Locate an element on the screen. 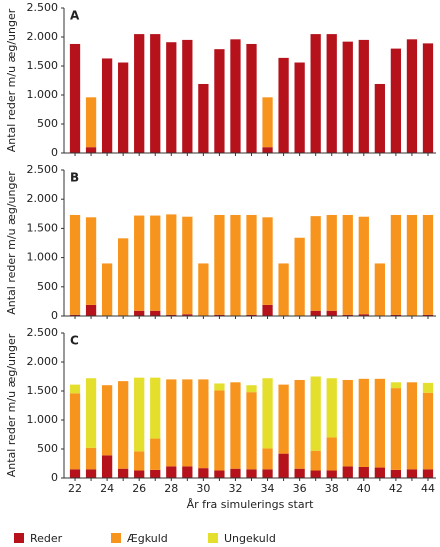 This screenshot has width=440, height=547. panel-label: A is located at coordinates (75, 16).